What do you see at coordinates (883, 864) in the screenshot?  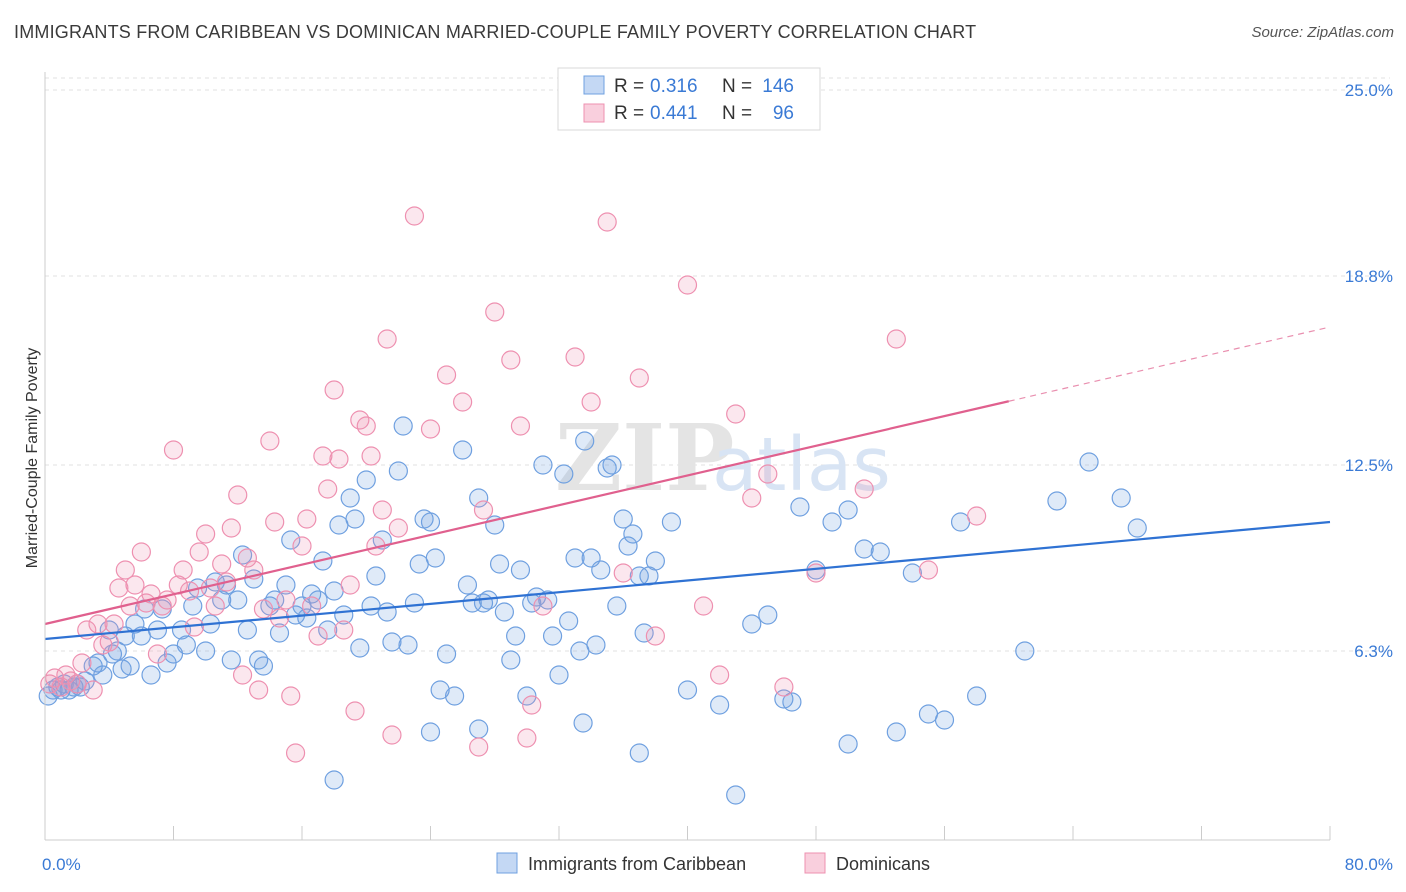 I see `bottom-legend-label-dominicans: Dominicans` at bounding box center [883, 864].